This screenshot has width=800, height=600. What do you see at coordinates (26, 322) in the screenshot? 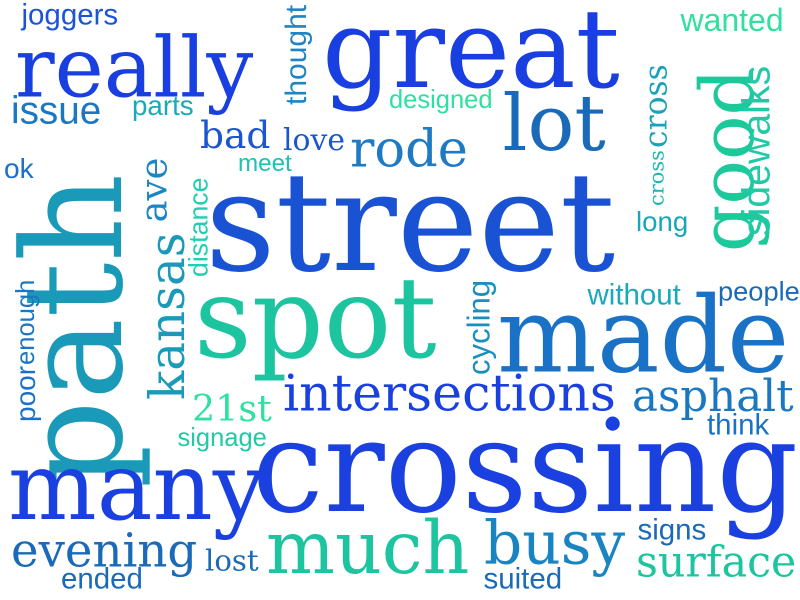
I see `word-enough: enough` at bounding box center [26, 322].